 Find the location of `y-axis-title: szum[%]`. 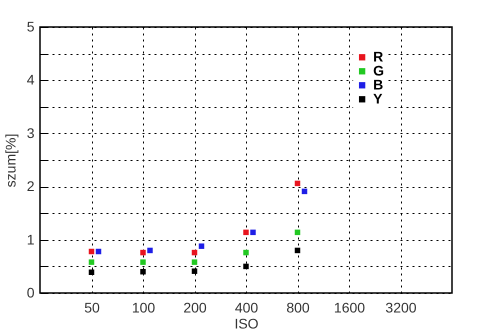

y-axis-title: szum[%] is located at coordinates (10, 161).